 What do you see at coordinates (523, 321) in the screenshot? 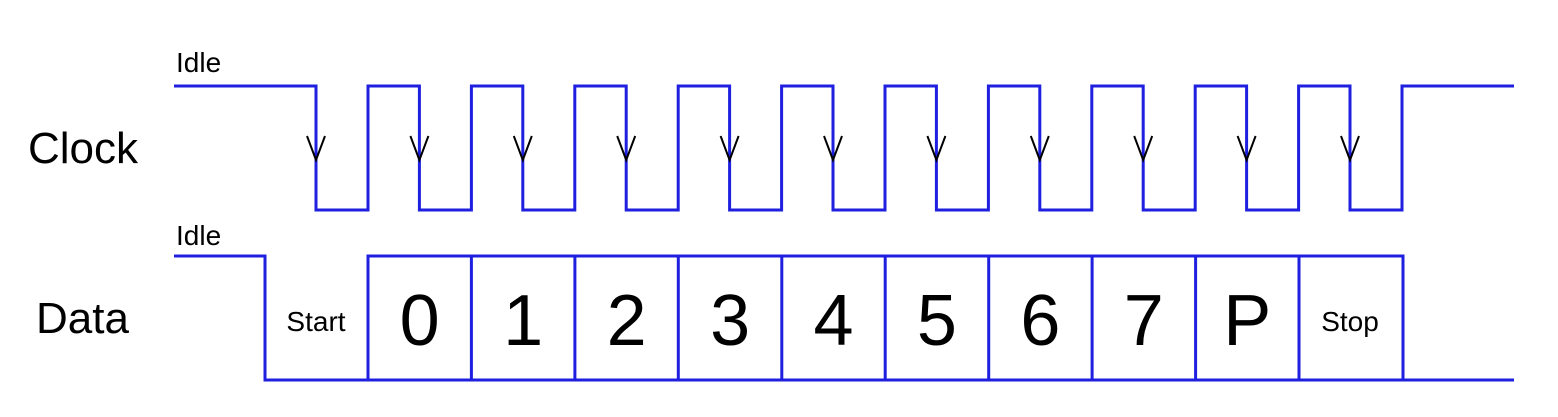
I see `data-bit-label: 1` at bounding box center [523, 321].